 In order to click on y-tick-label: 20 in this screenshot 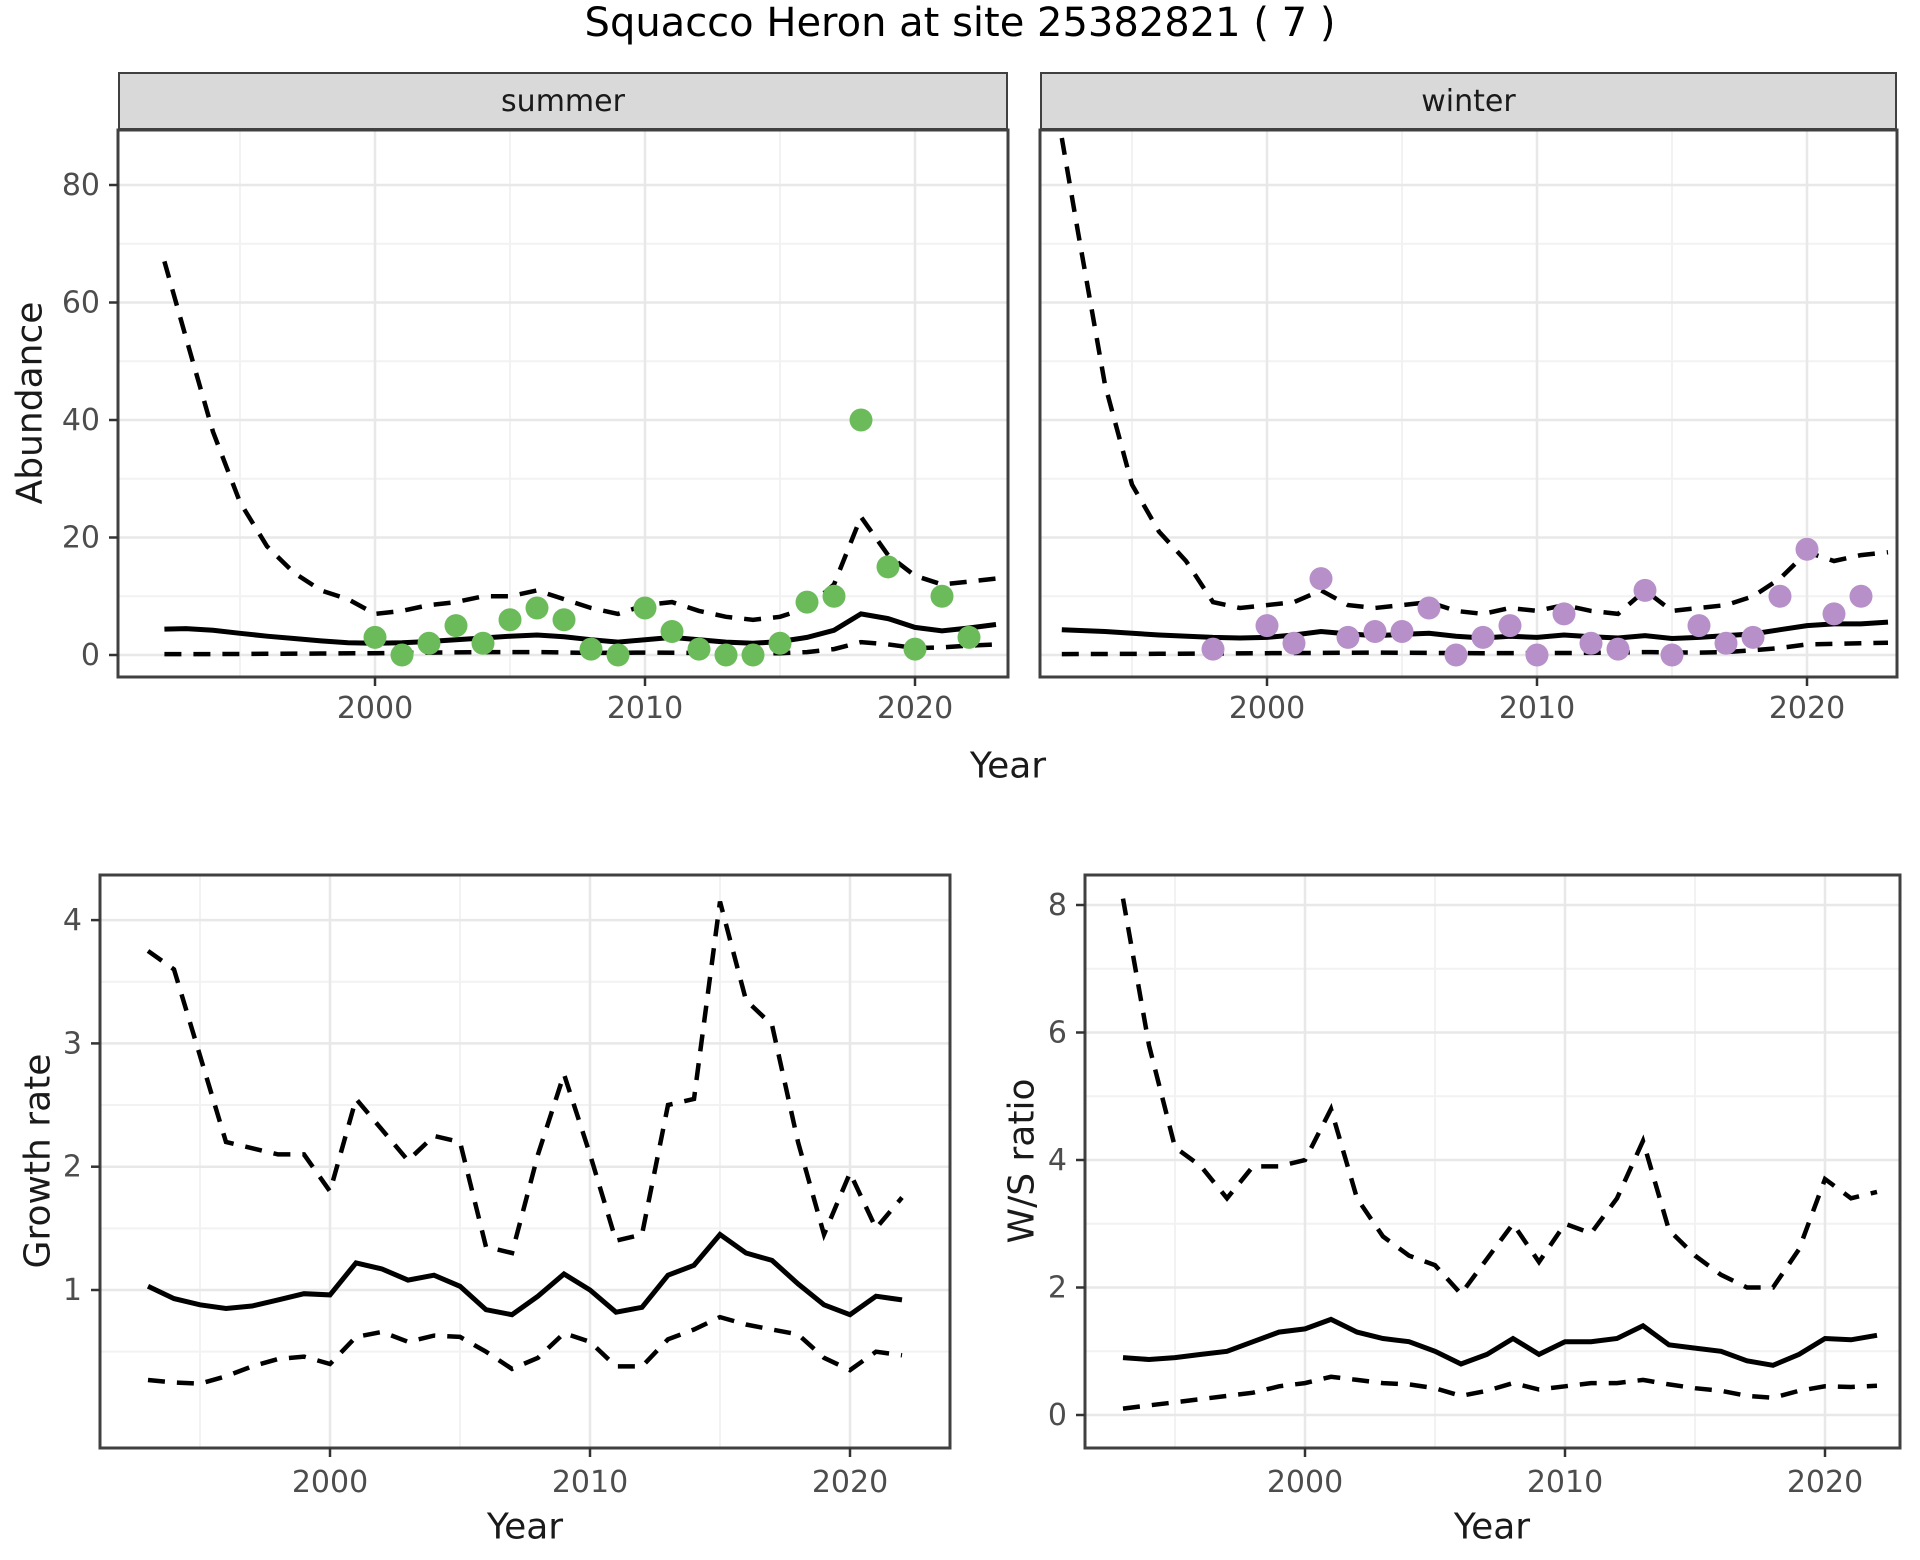, I will do `click(81, 538)`.